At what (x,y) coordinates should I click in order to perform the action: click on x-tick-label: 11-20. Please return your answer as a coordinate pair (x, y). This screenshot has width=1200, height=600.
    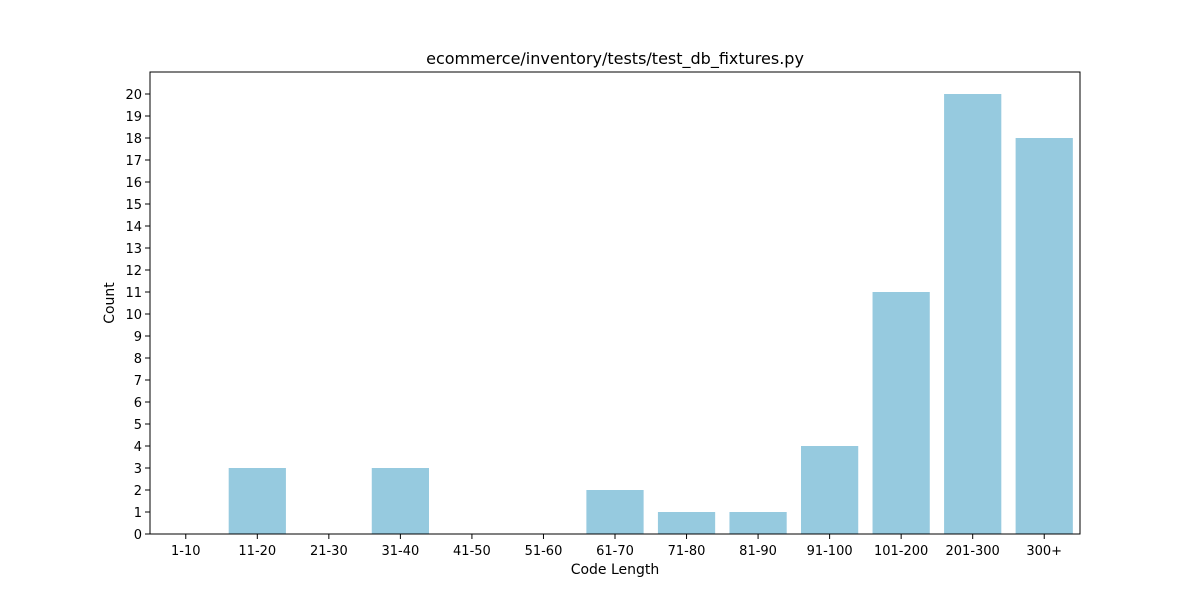
    Looking at the image, I should click on (257, 551).